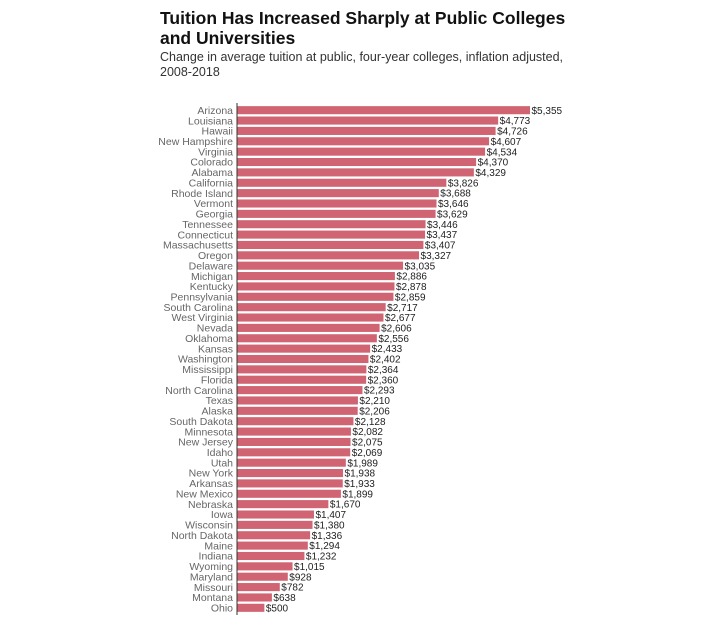 Image resolution: width=707 pixels, height=622 pixels. Describe the element at coordinates (198, 246) in the screenshot. I see `category-label: Massachusetts` at that location.